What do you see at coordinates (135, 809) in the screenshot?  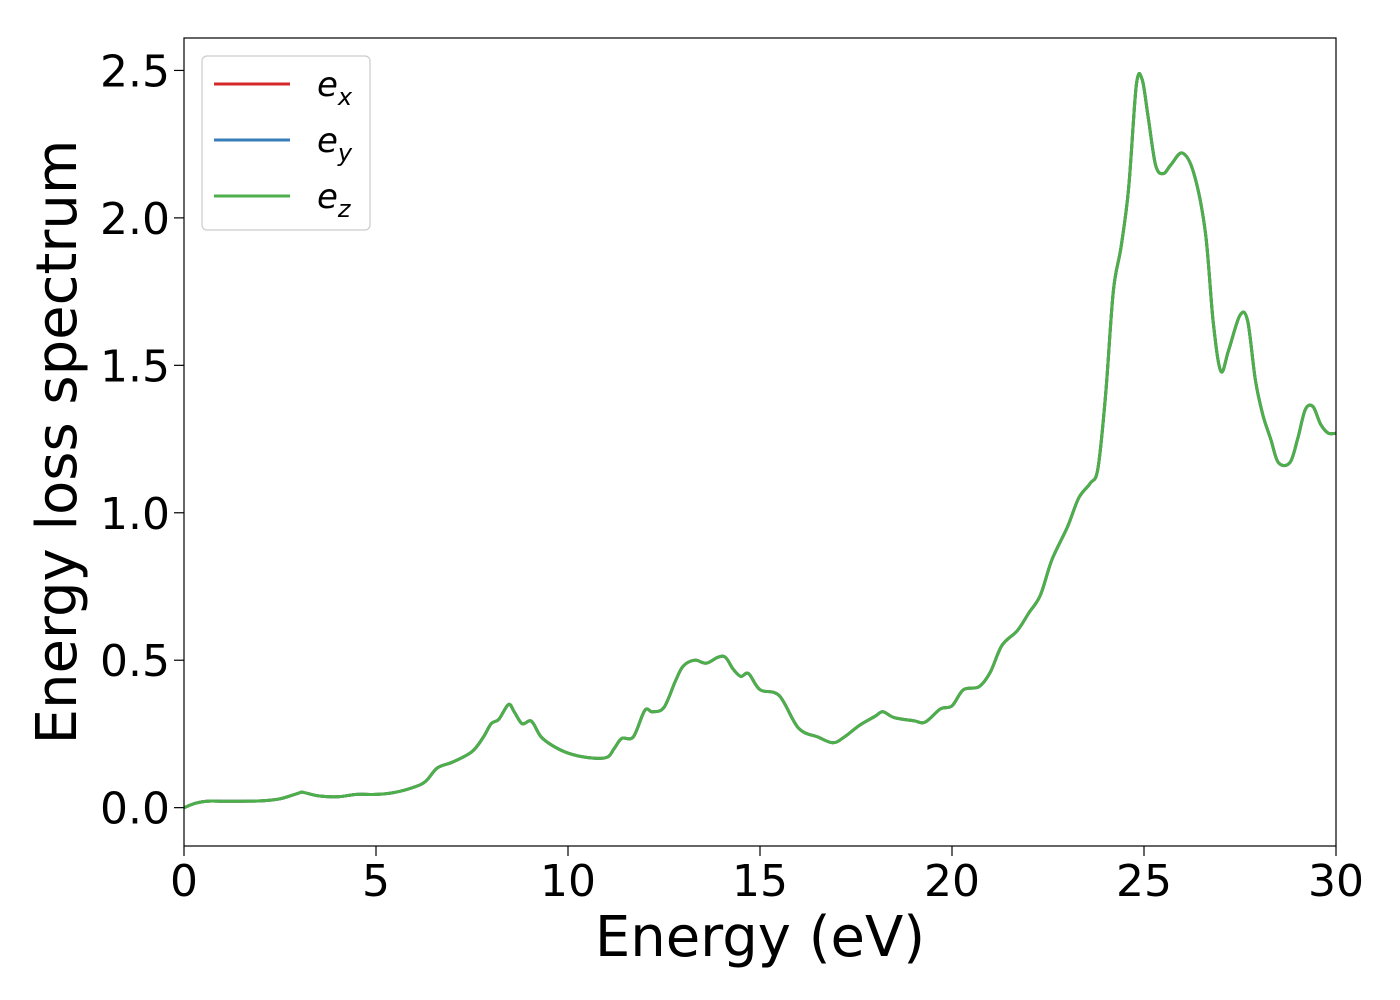 I see `y-tick-label: 0.0` at bounding box center [135, 809].